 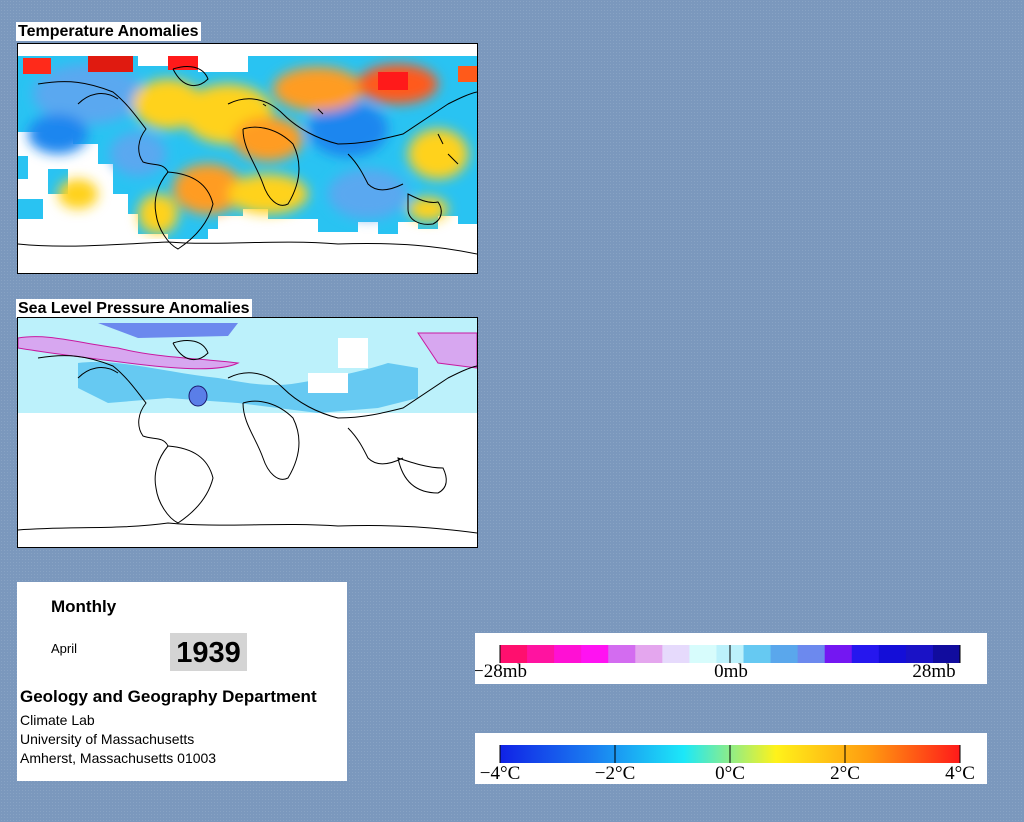 What do you see at coordinates (730, 654) in the screenshot?
I see `pressure-color-swatches` at bounding box center [730, 654].